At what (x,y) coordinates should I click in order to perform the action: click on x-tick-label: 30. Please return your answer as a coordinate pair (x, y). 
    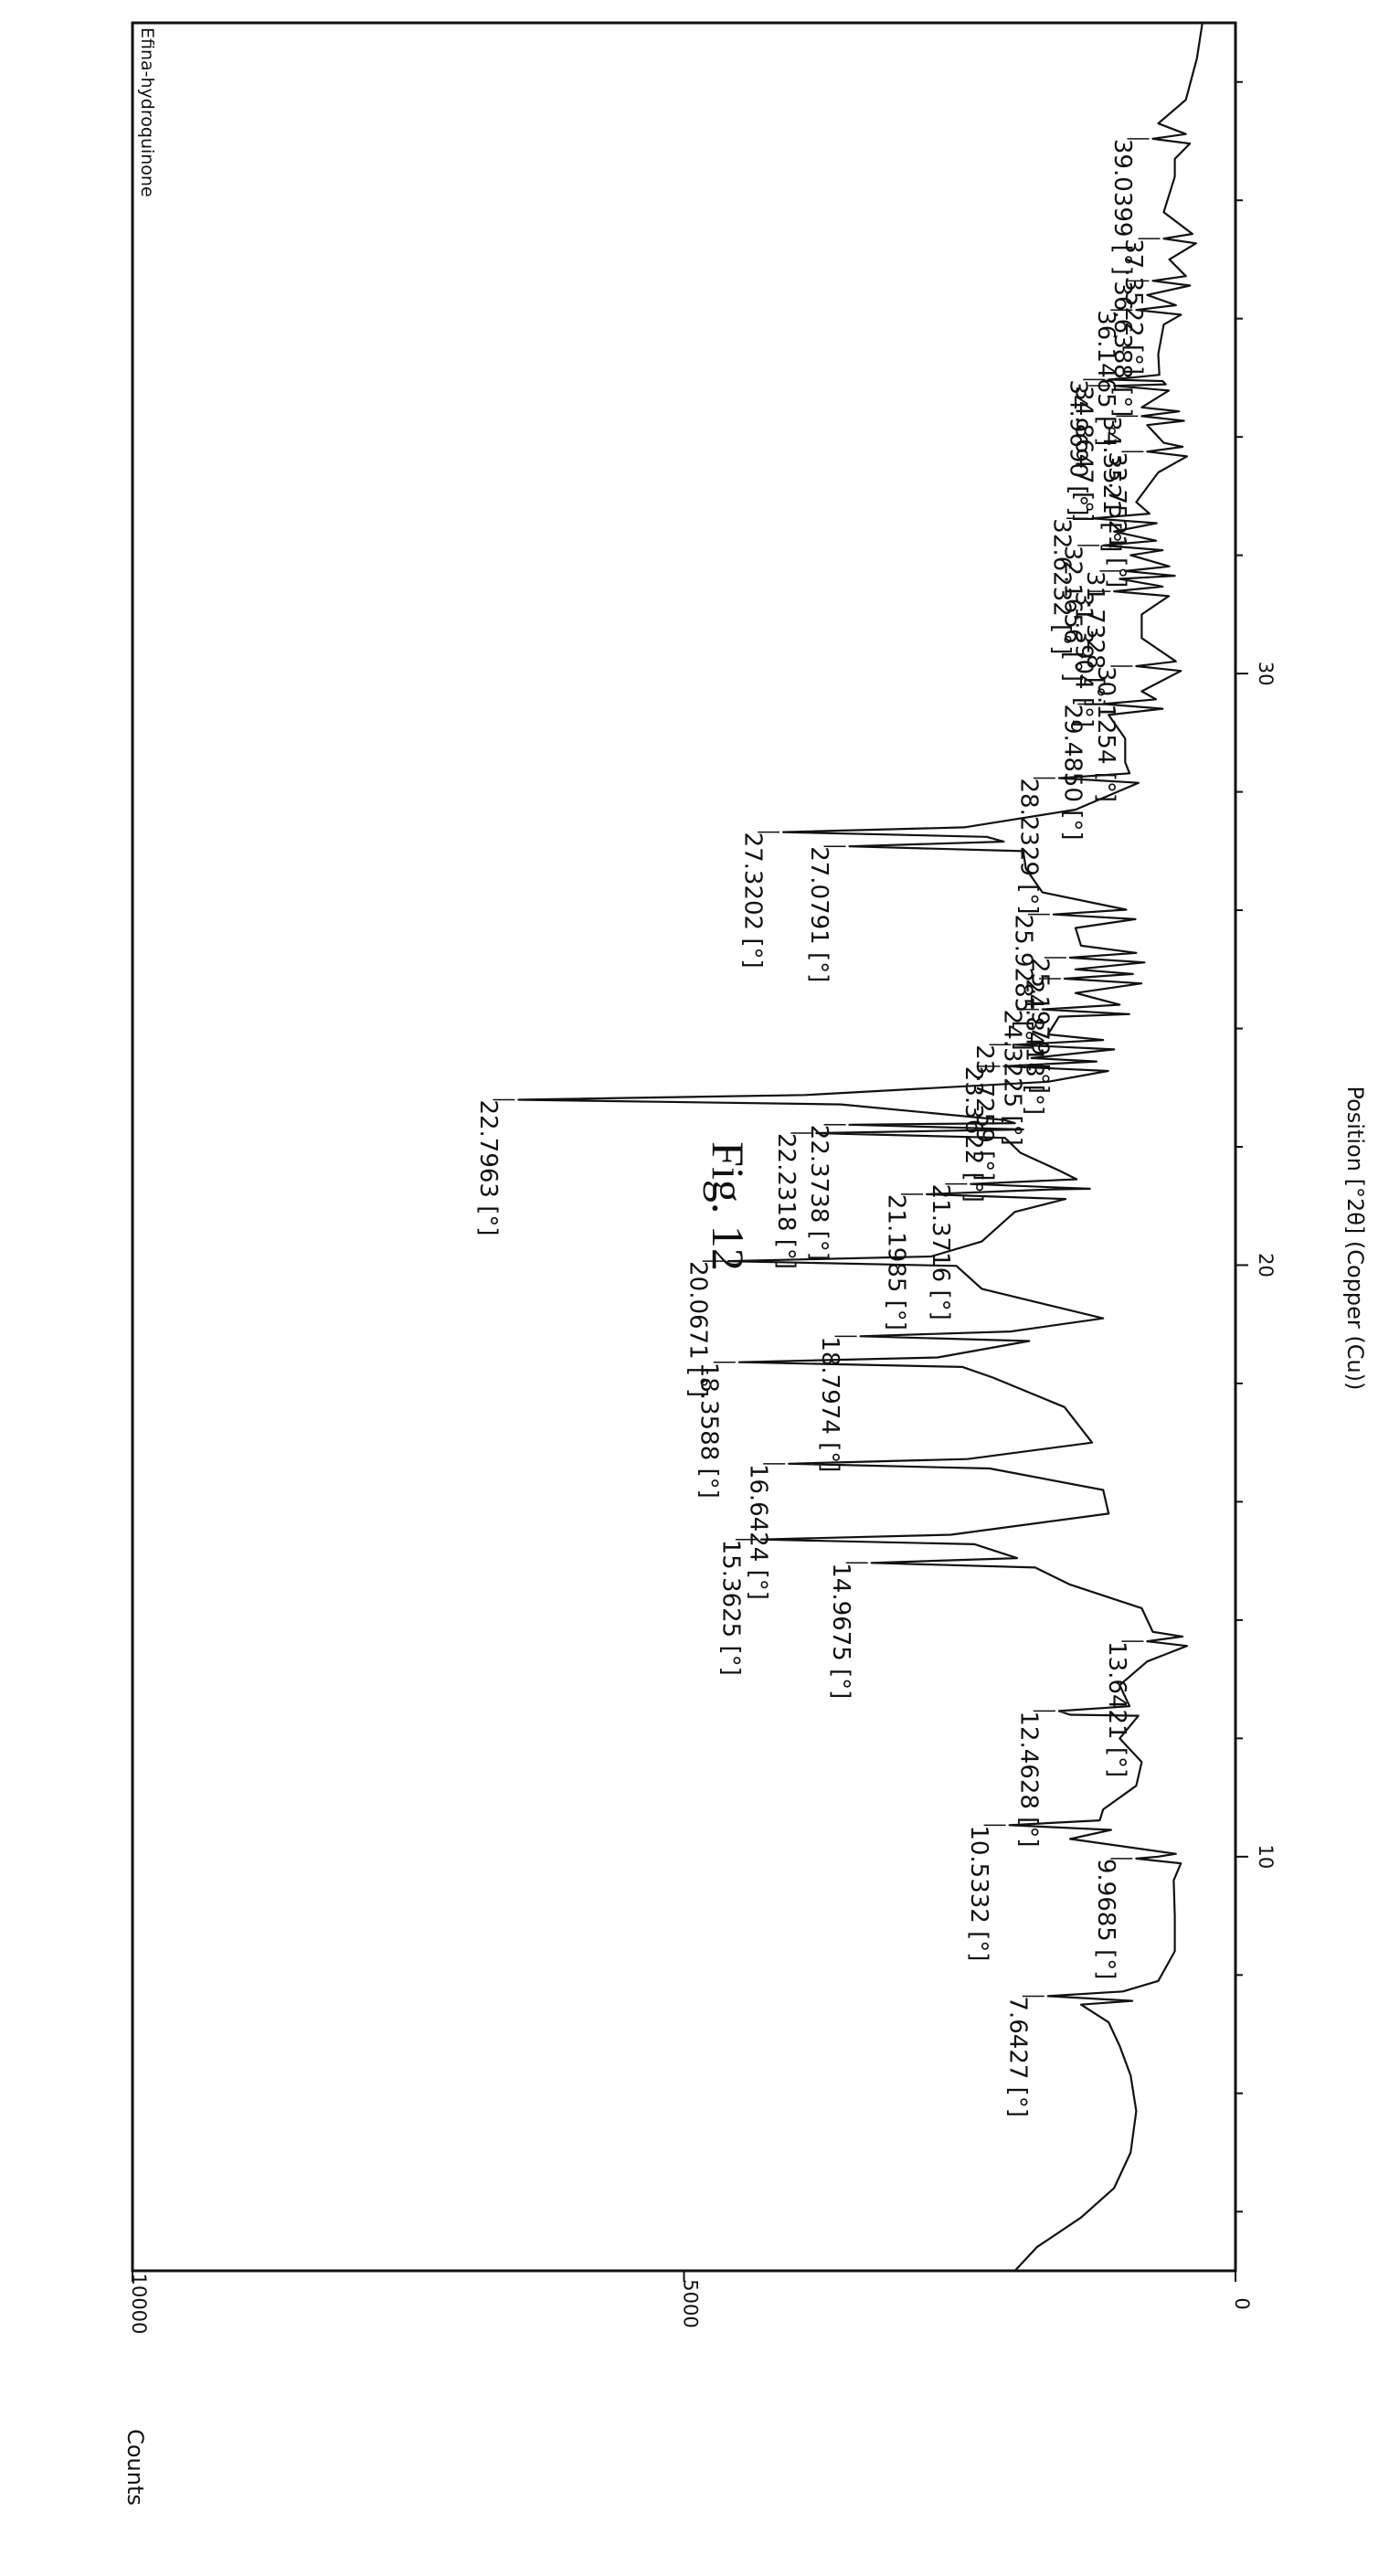
    Looking at the image, I should click on (1266, 674).